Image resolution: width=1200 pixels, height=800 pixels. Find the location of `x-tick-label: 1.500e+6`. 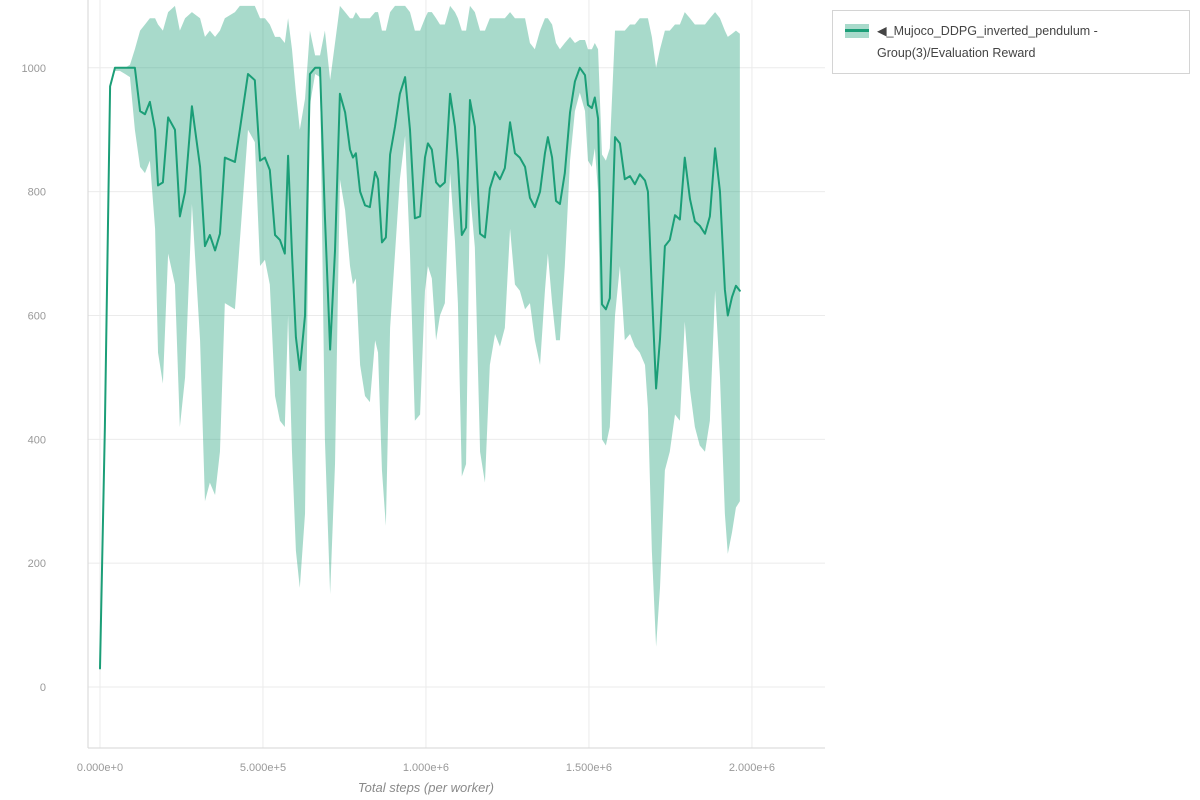

x-tick-label: 1.500e+6 is located at coordinates (589, 768).